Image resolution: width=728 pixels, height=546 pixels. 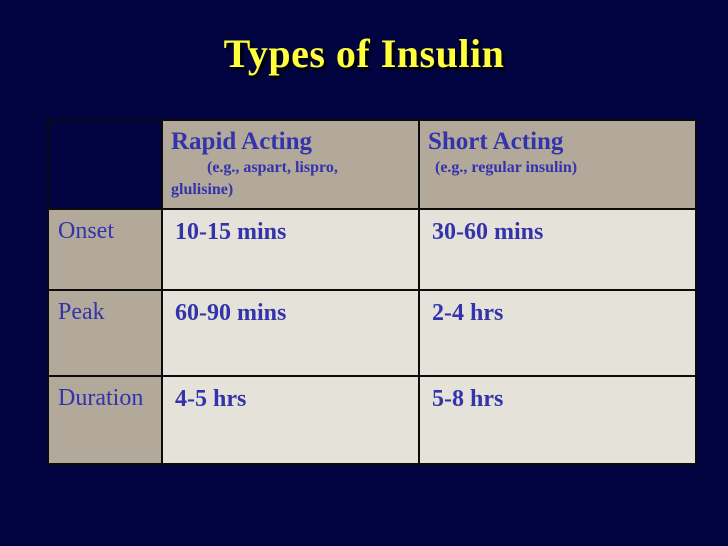 What do you see at coordinates (364, 53) in the screenshot?
I see `slide-title: Types of Insulin` at bounding box center [364, 53].